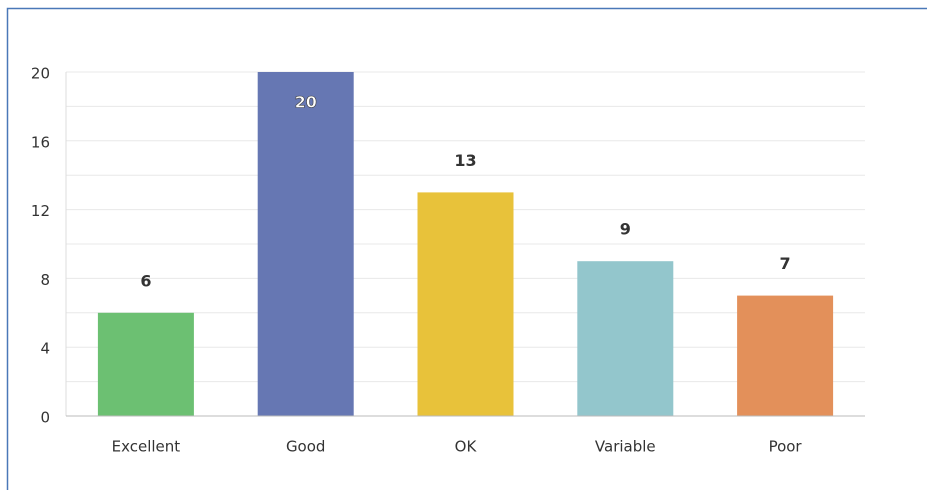  What do you see at coordinates (45, 418) in the screenshot?
I see `y-tick-label: 0` at bounding box center [45, 418].